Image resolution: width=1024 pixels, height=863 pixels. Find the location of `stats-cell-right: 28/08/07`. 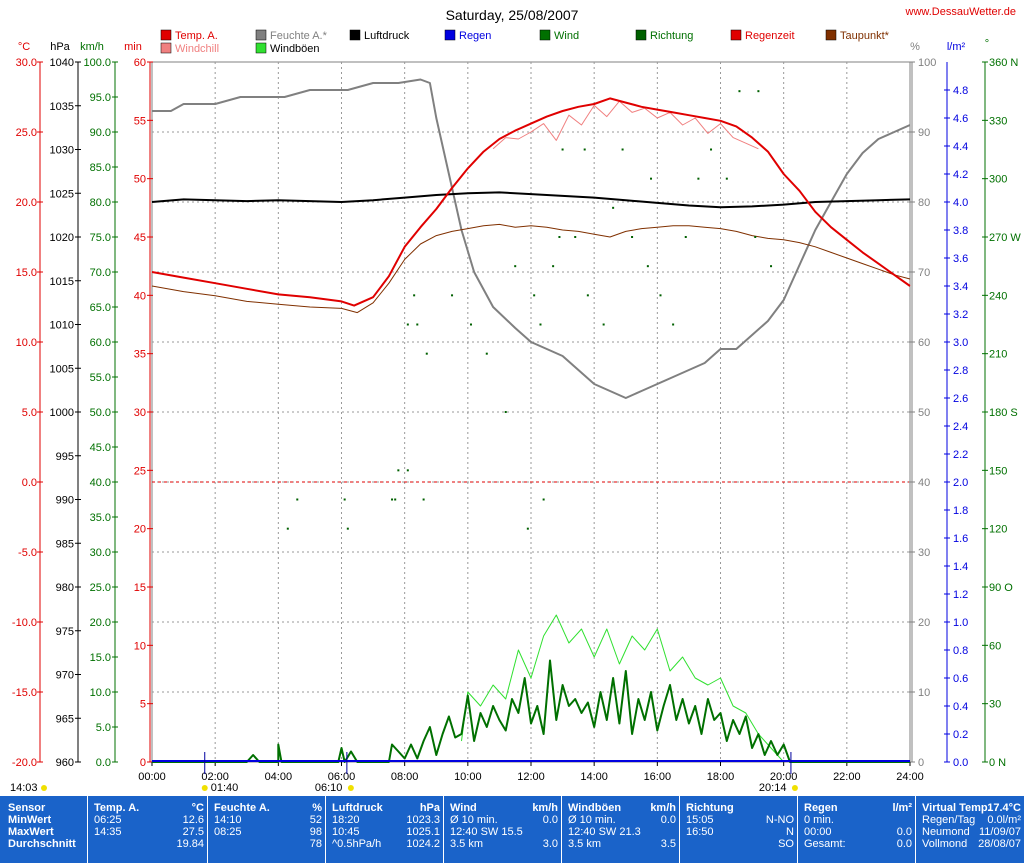

stats-cell-right: 28/08/07 is located at coordinates (999, 844).